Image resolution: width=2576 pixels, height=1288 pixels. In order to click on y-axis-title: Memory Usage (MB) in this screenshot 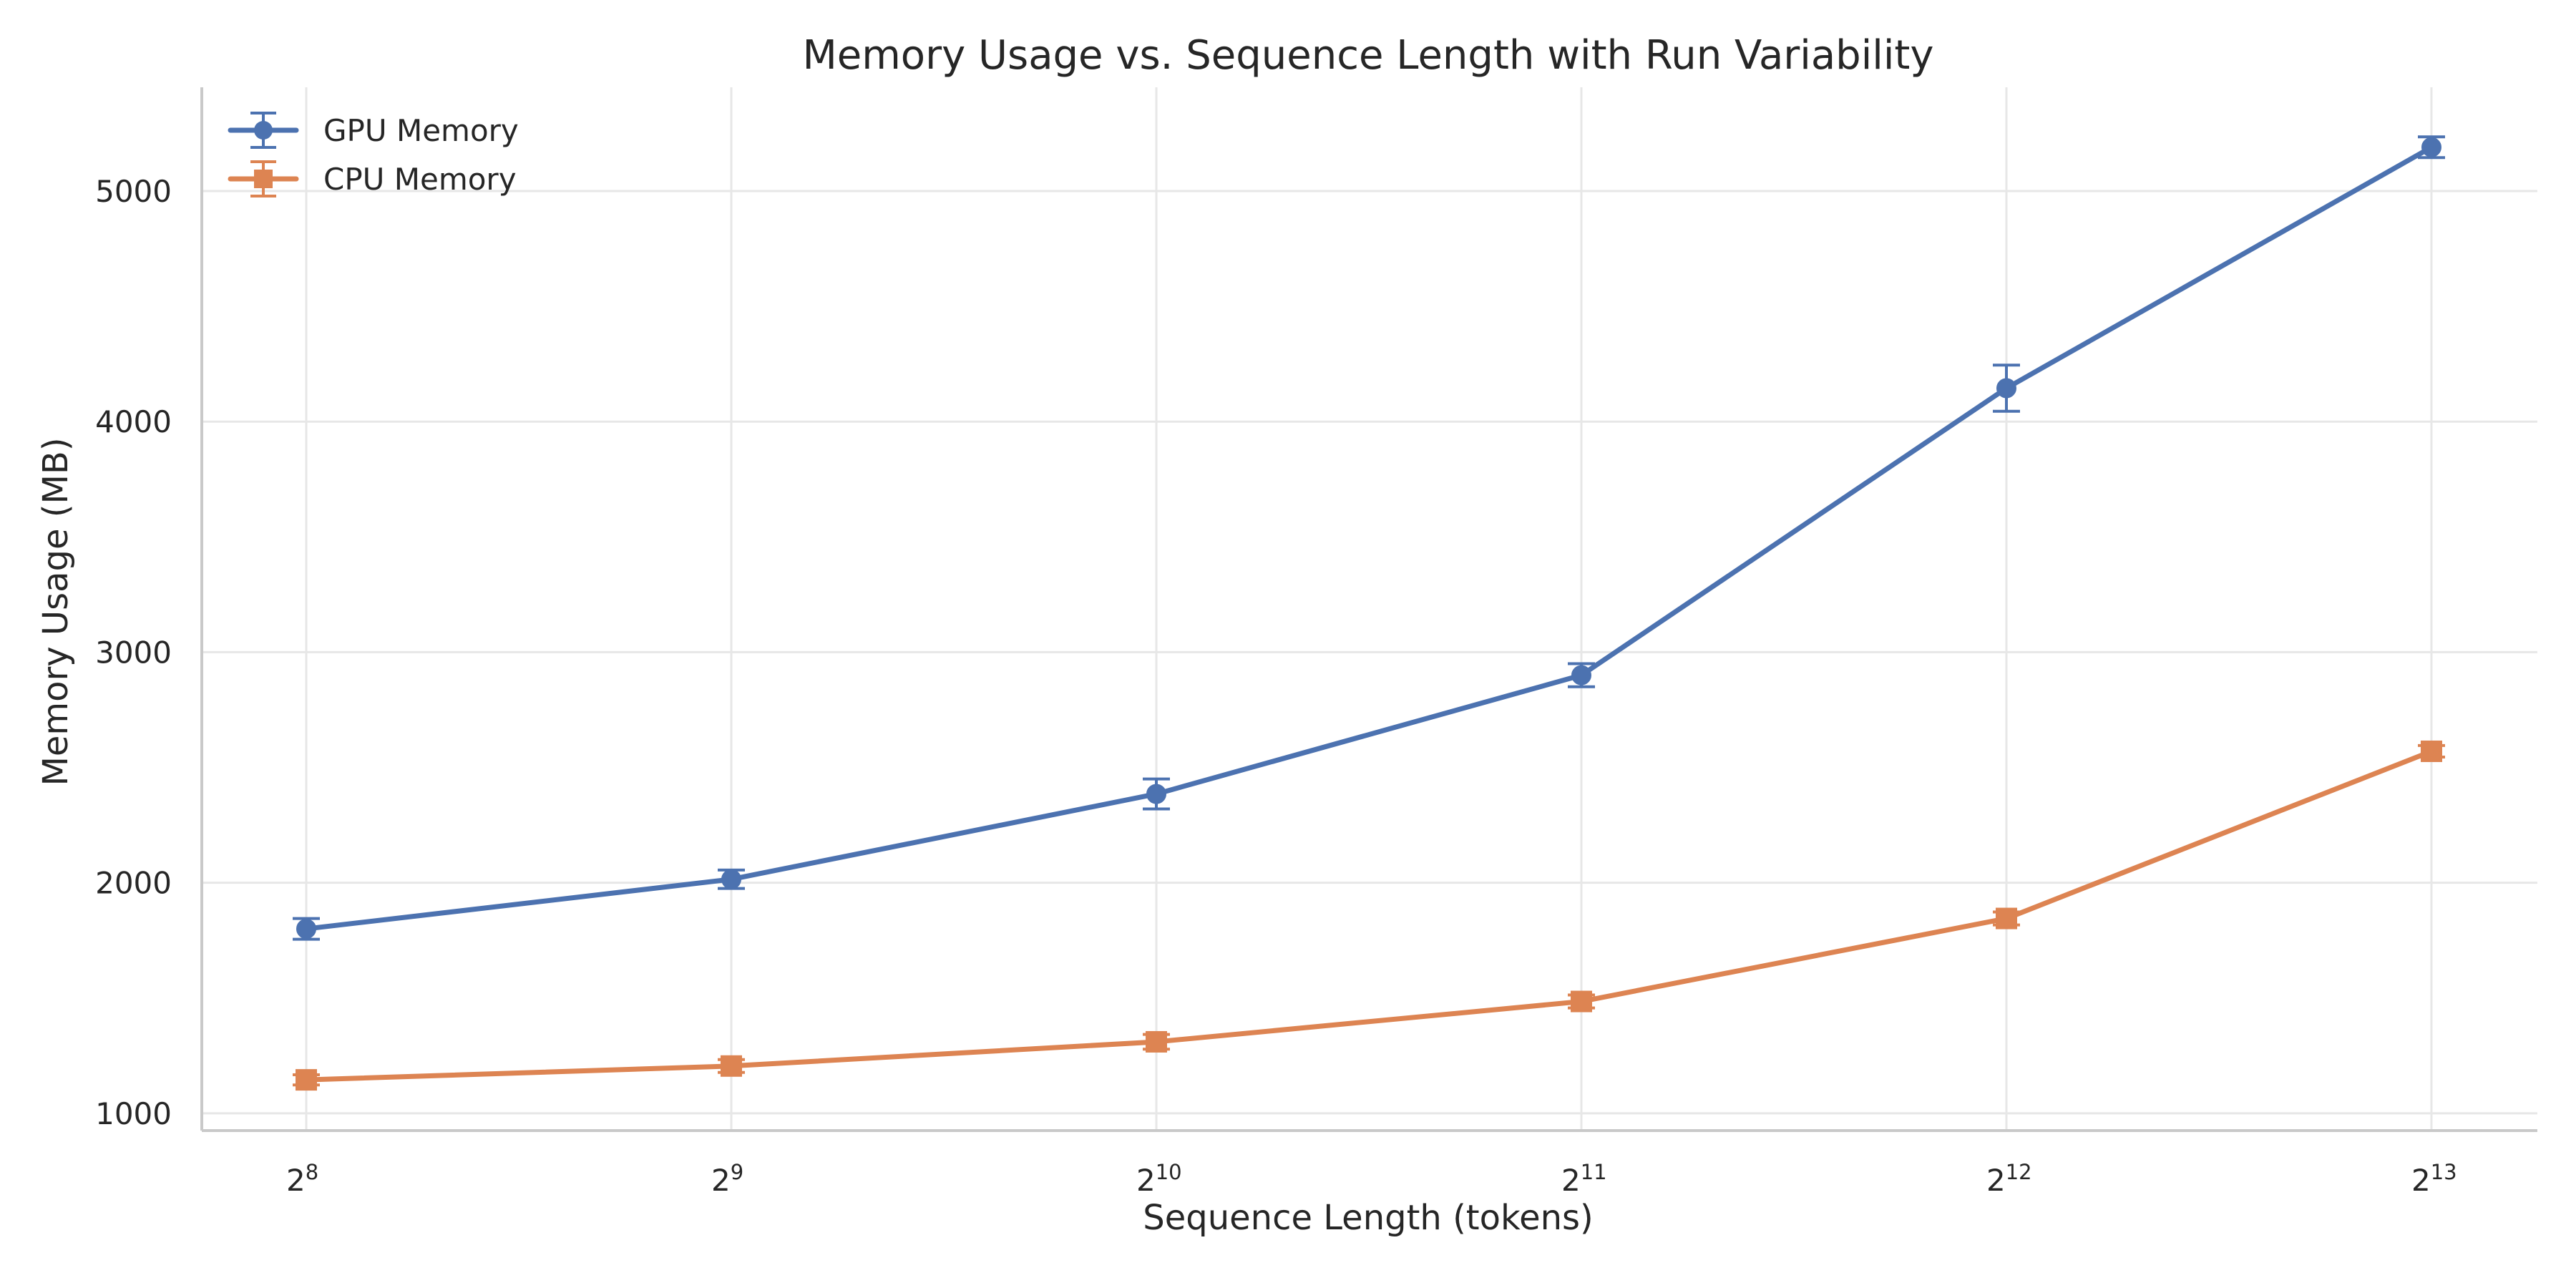, I will do `click(56, 611)`.